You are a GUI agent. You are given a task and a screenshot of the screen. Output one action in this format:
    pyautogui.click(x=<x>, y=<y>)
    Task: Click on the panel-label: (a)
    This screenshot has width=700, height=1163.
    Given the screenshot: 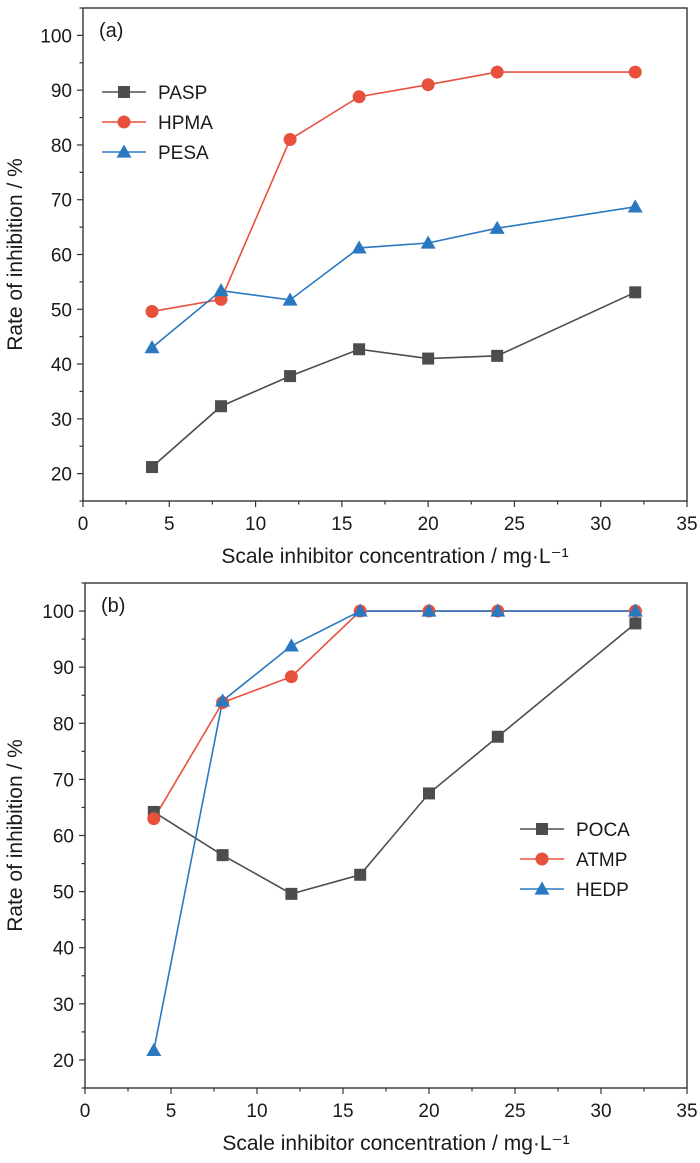 What is the action you would take?
    pyautogui.click(x=111, y=31)
    